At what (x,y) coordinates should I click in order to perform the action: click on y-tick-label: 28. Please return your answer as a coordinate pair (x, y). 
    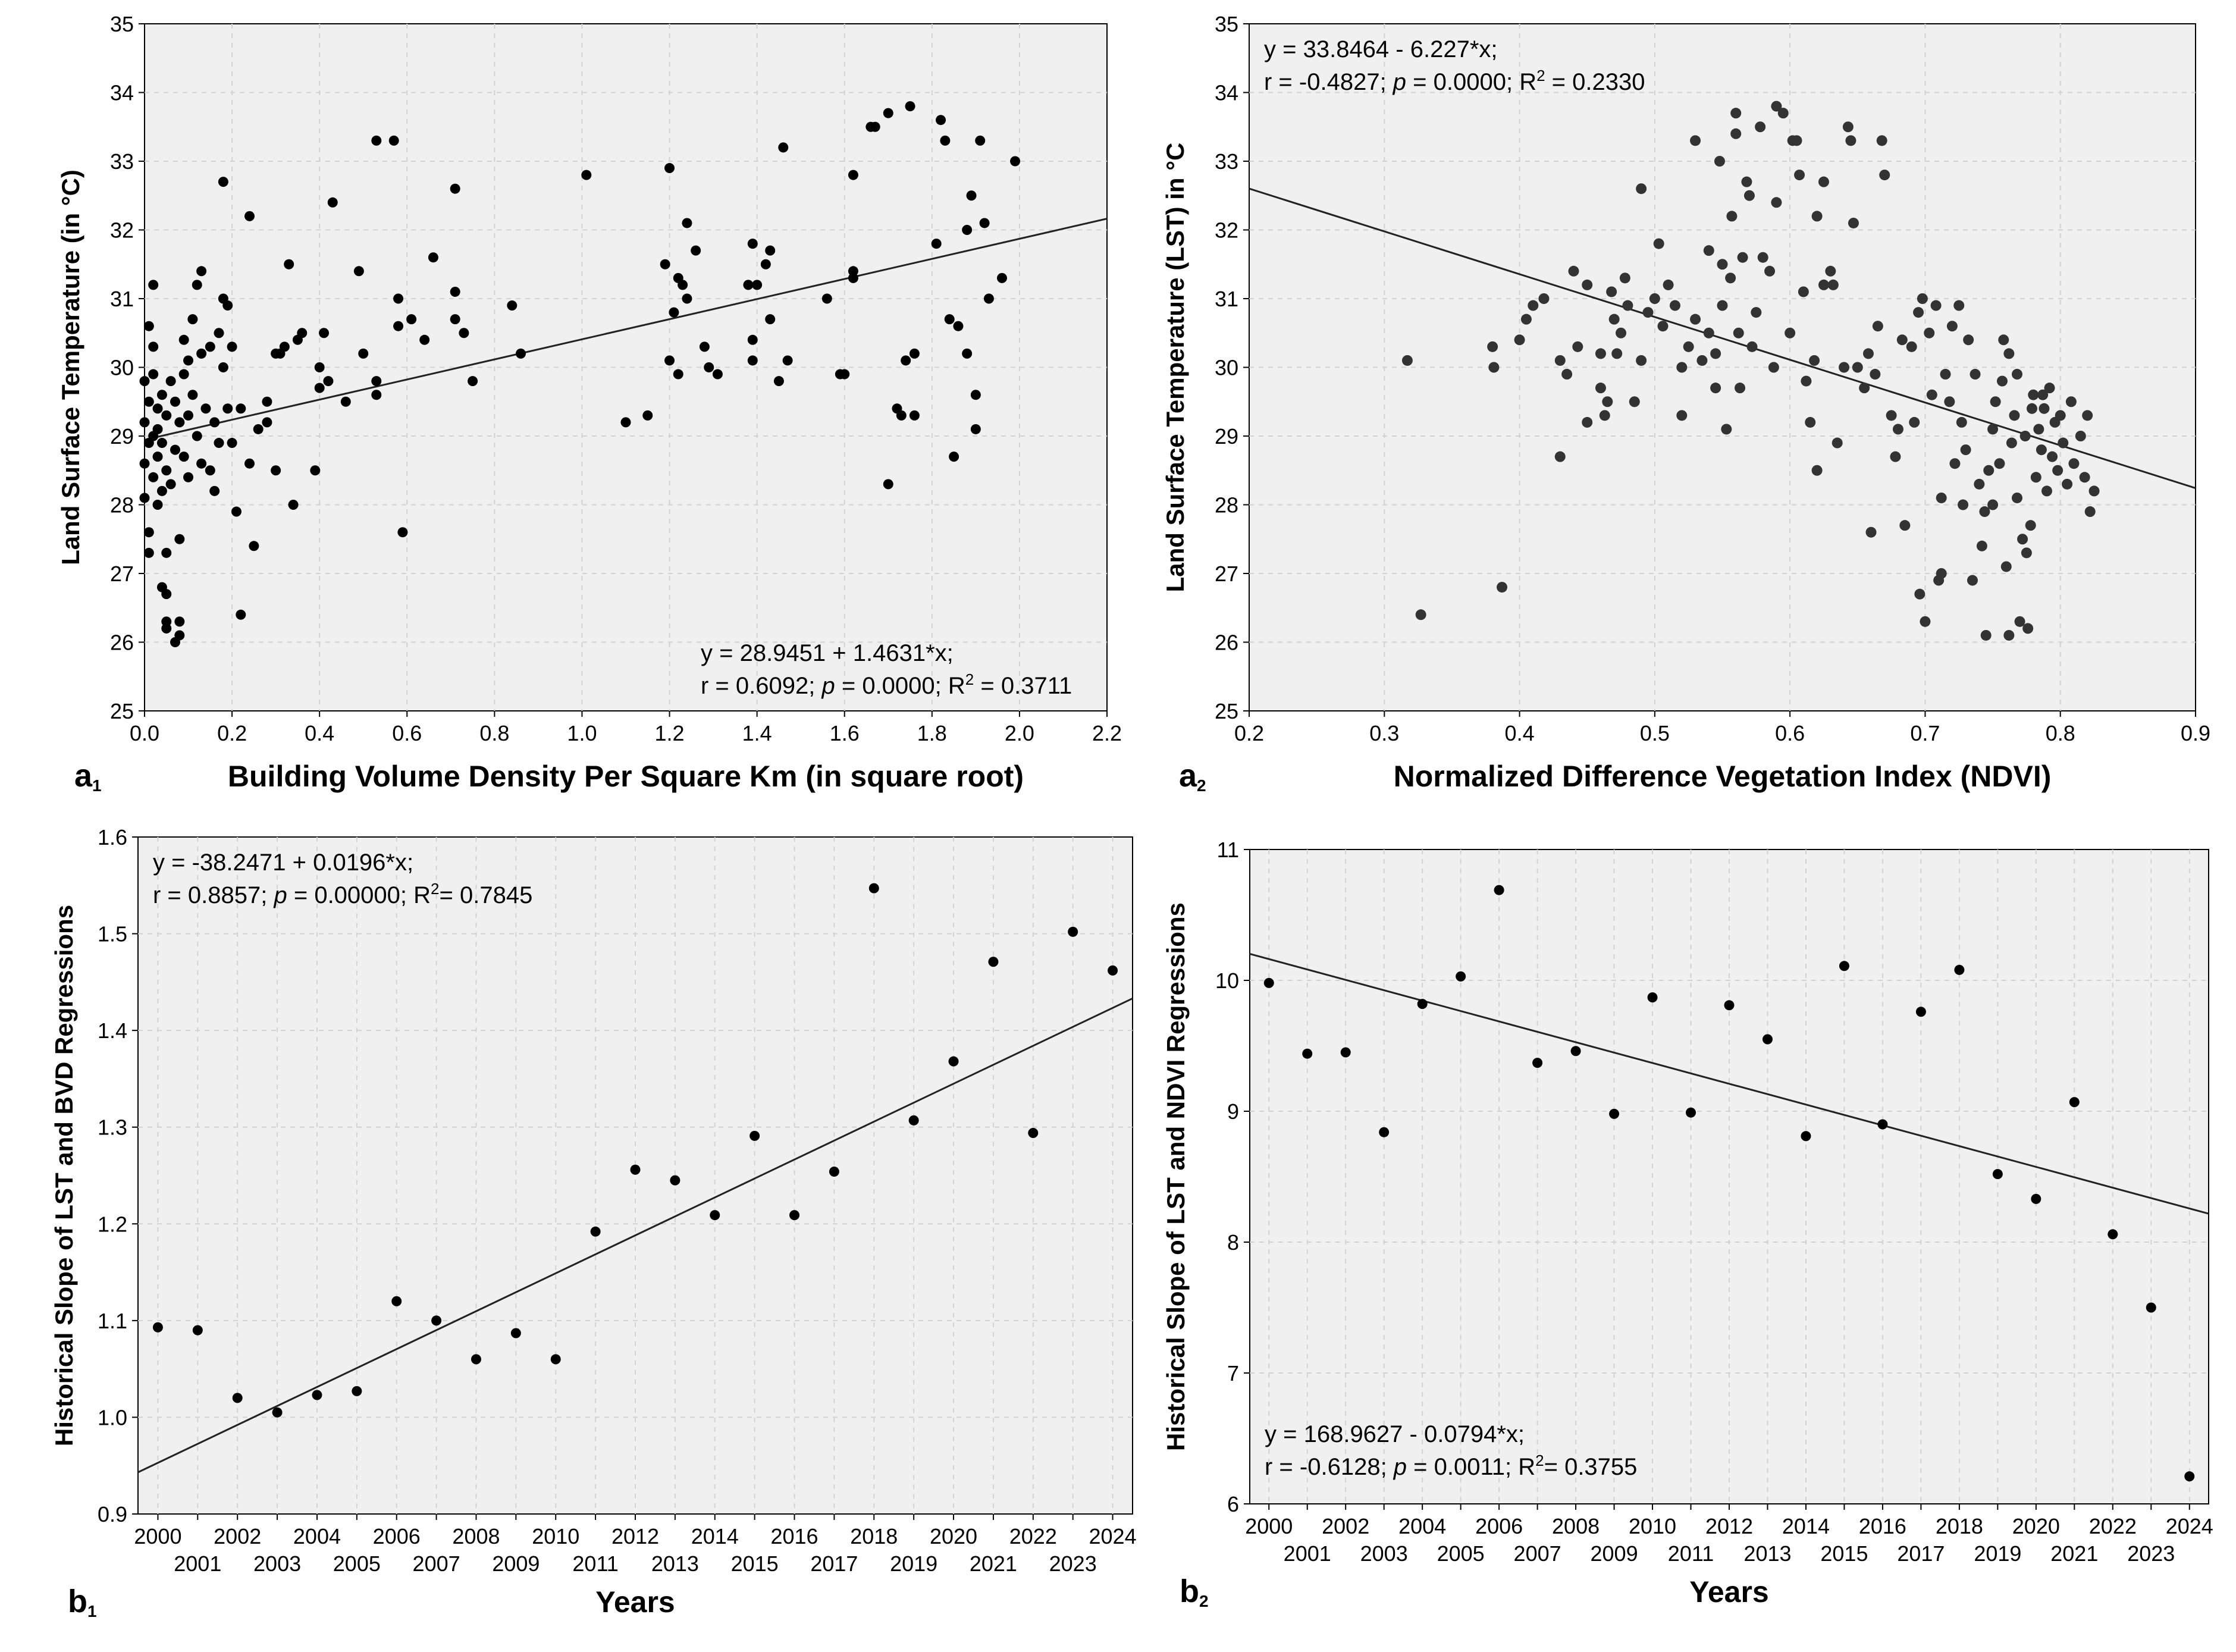
    Looking at the image, I should click on (122, 505).